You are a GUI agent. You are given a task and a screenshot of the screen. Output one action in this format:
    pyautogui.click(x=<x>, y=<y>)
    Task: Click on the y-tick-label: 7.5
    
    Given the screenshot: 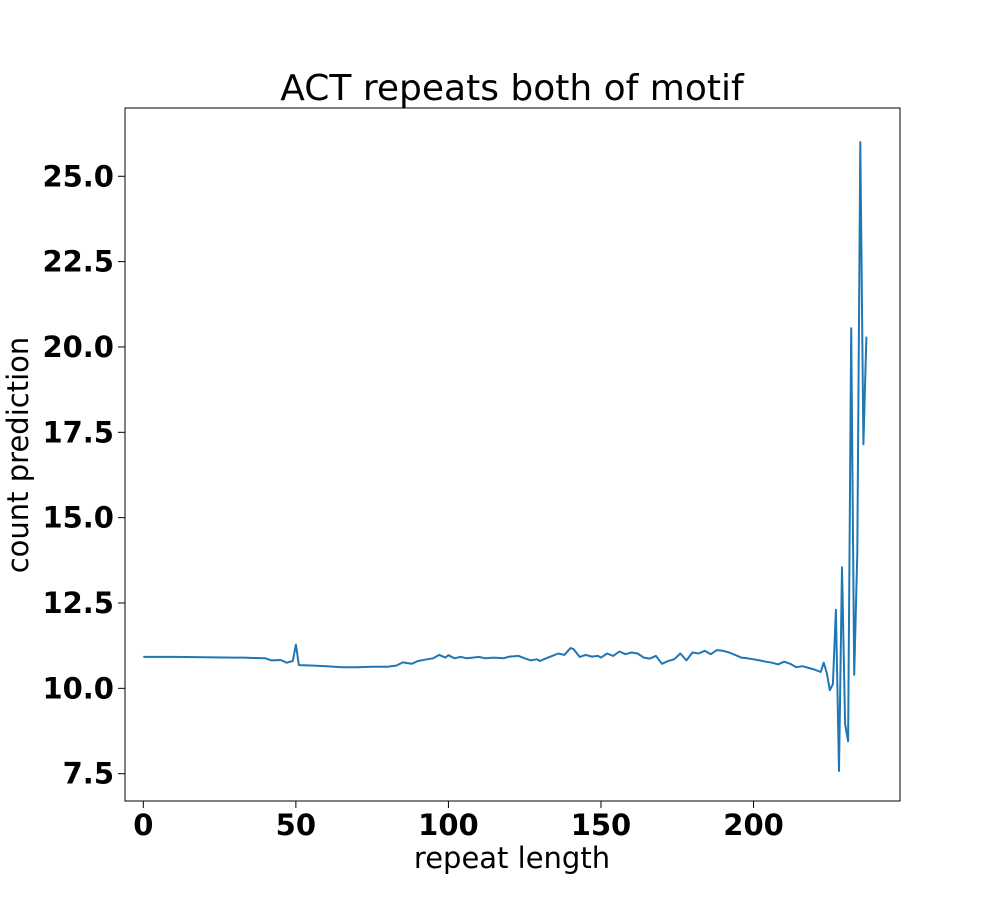 What is the action you would take?
    pyautogui.click(x=88, y=774)
    